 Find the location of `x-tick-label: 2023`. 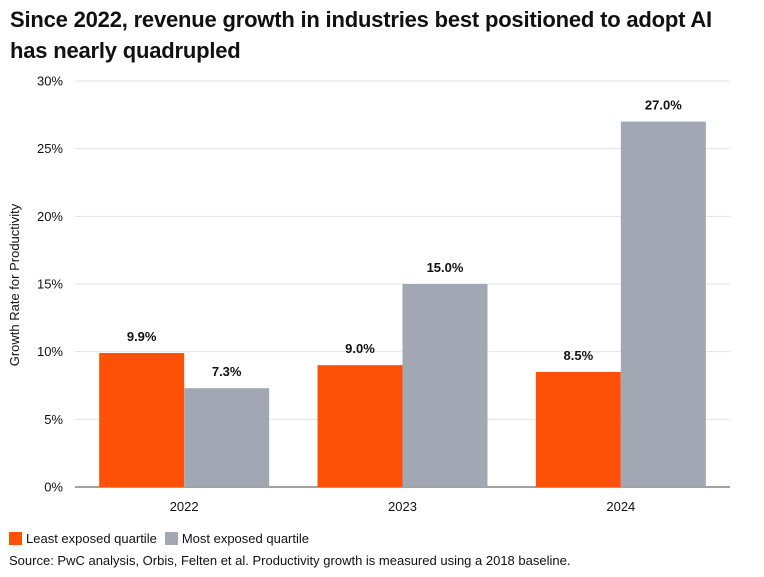

x-tick-label: 2023 is located at coordinates (402, 506).